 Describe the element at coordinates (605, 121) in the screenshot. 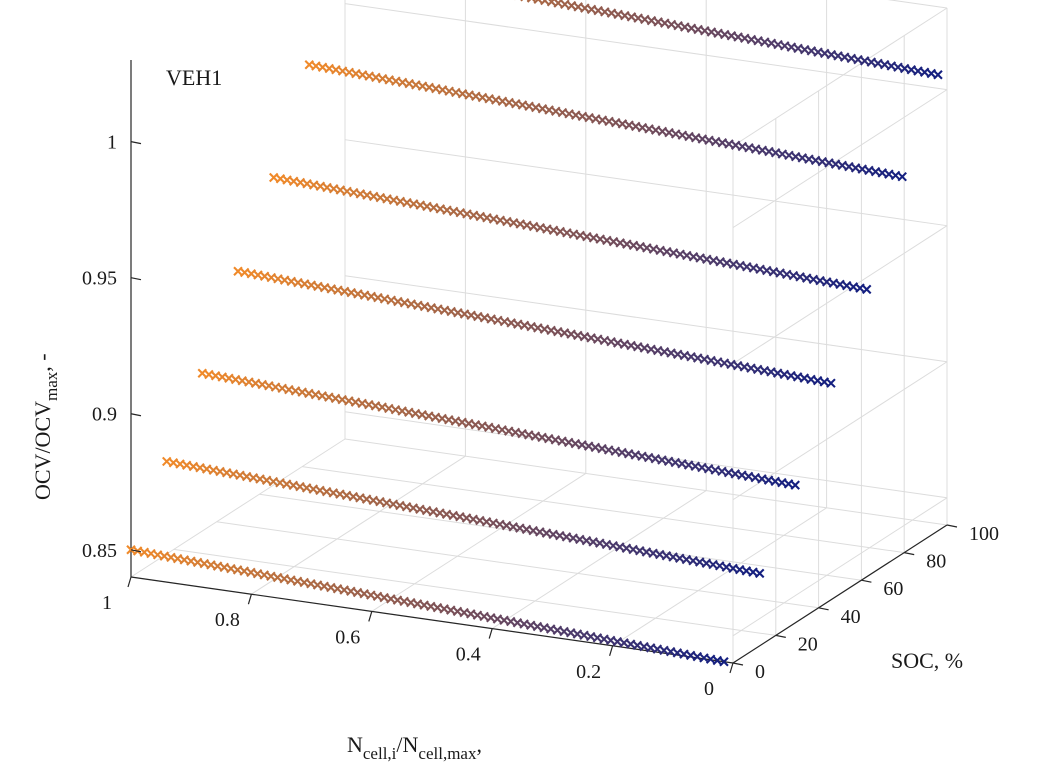

I see `data-series-soc-83.3` at that location.